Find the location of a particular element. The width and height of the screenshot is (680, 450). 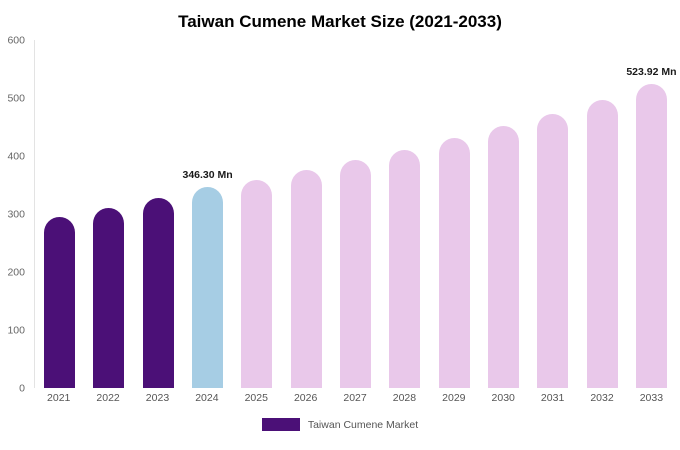

bar-2025 is located at coordinates (257, 283).